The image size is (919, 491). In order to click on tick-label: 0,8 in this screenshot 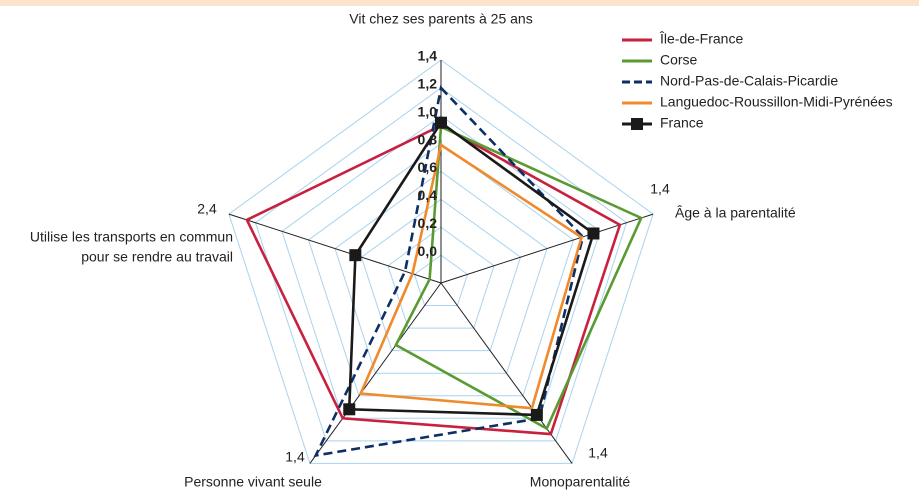, I will do `click(428, 139)`.